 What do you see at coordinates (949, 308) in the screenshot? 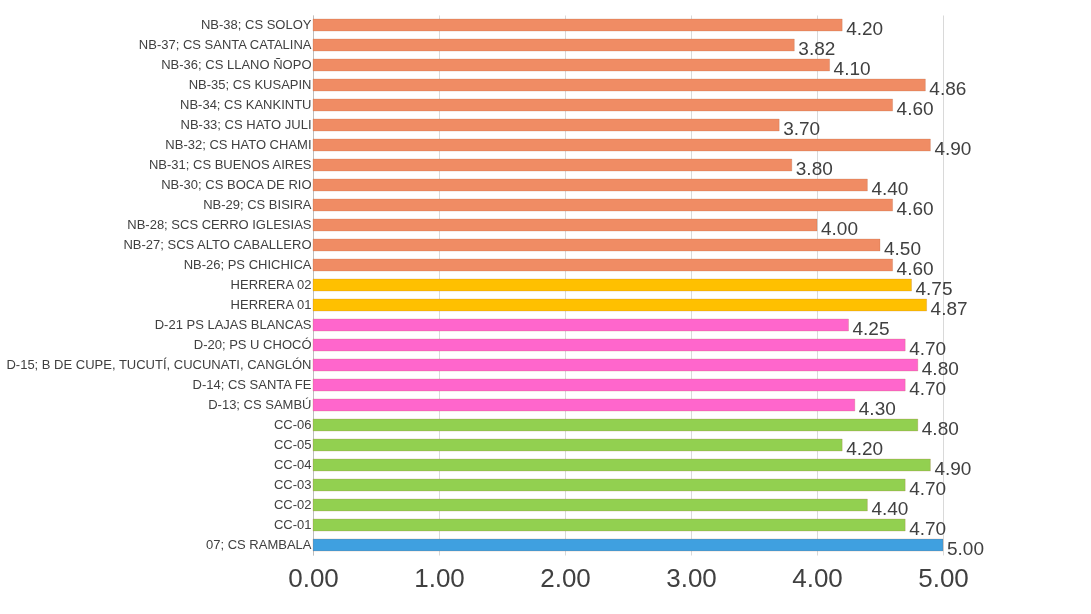
I see `data-label: 4.87` at bounding box center [949, 308].